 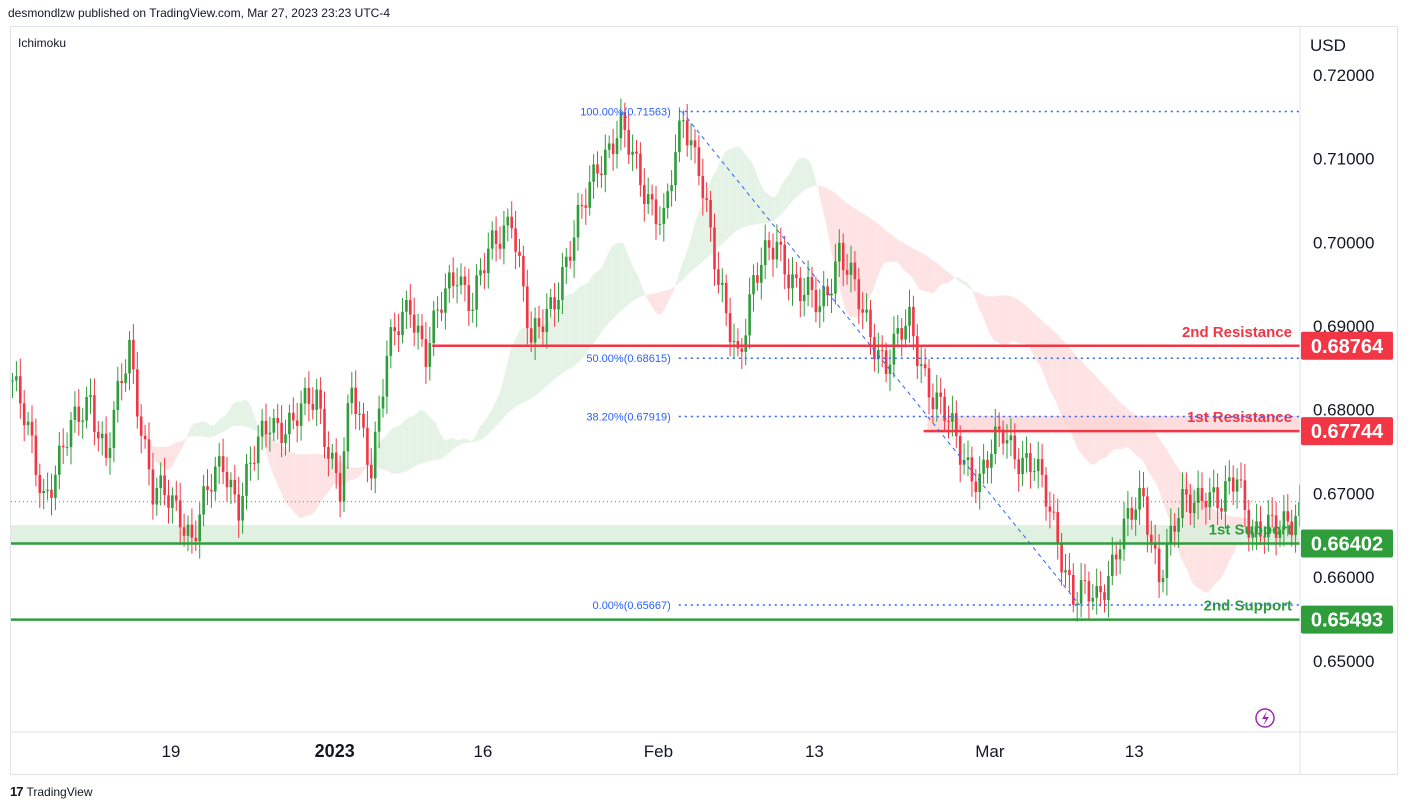 I want to click on fib-label-3: 0.00%(0.65667), so click(x=632, y=606).